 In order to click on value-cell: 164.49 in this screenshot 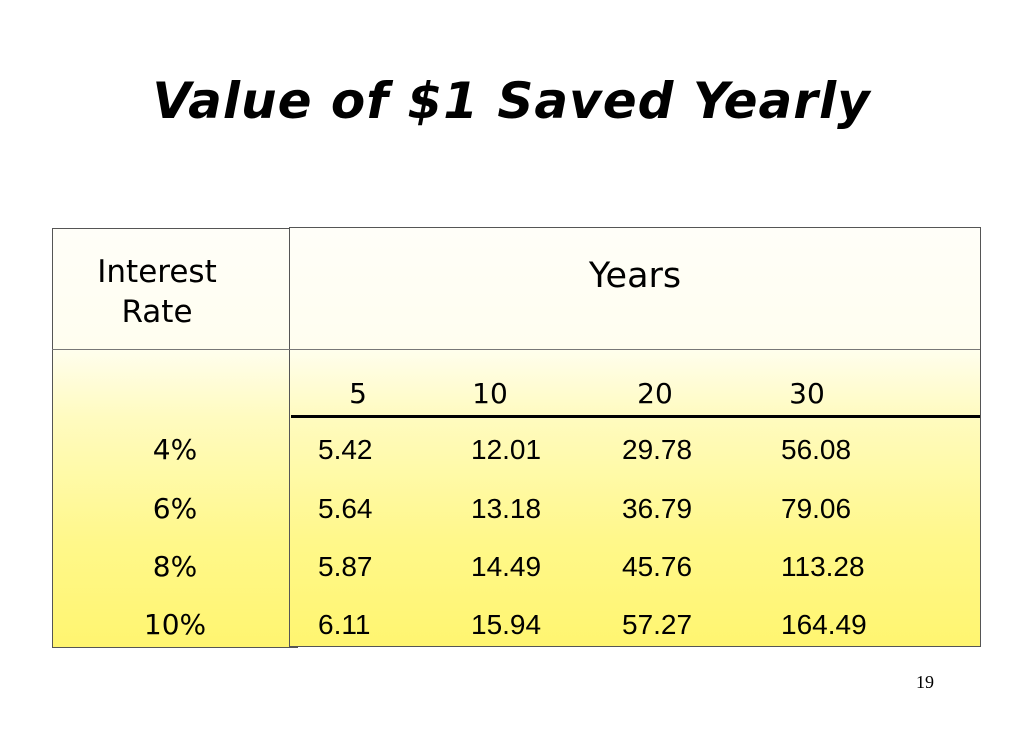, I will do `click(824, 624)`.